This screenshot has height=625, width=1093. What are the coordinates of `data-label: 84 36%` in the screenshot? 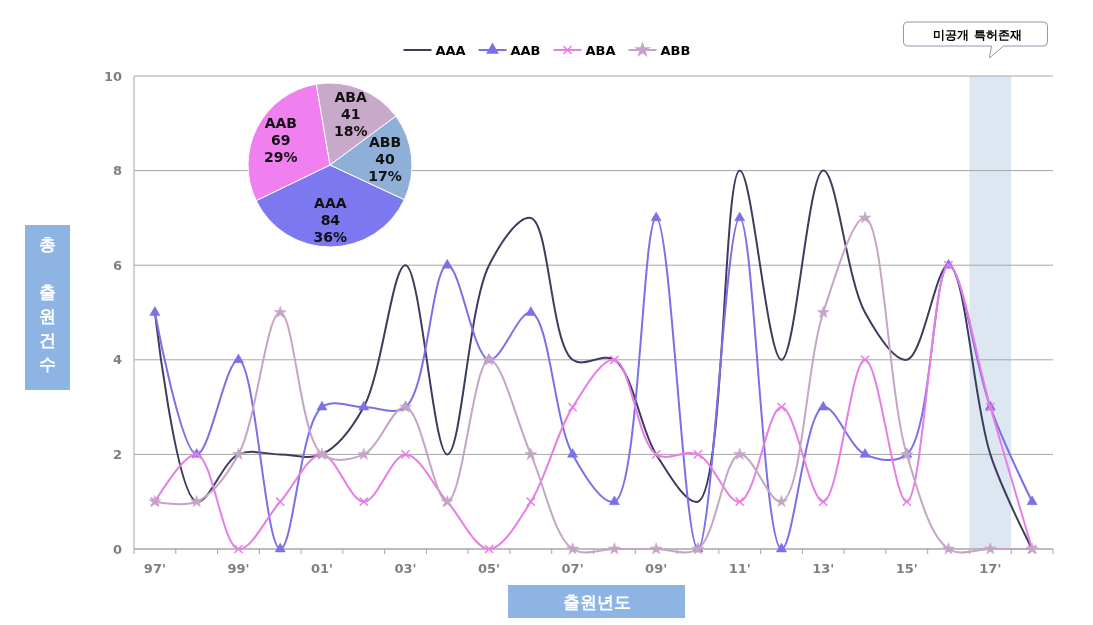 It's located at (330, 229).